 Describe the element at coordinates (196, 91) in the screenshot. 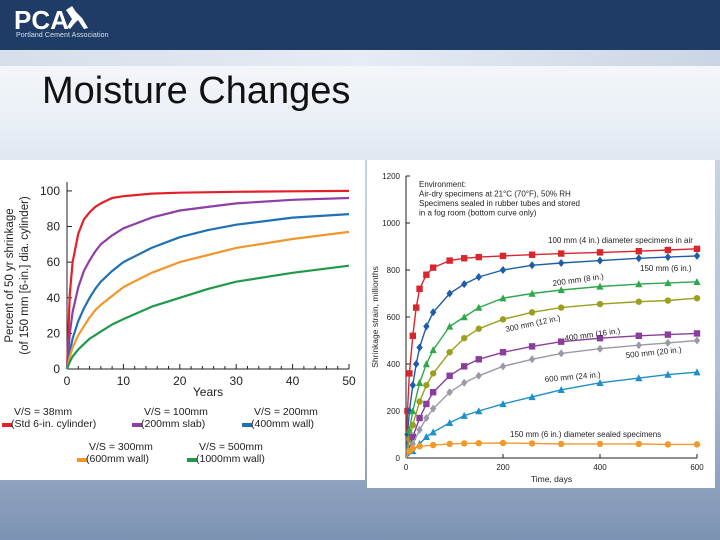

I see `page-title: Moisture Changes` at that location.